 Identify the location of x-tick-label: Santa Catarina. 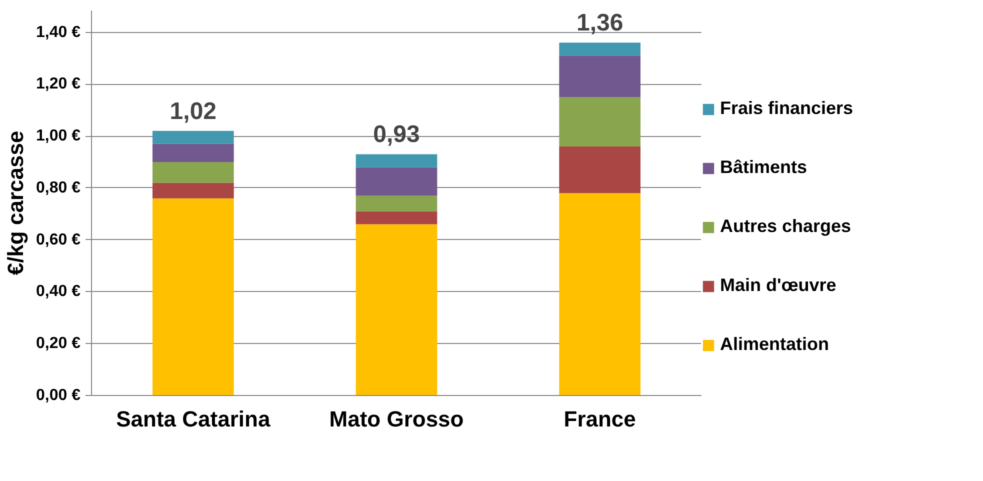
(193, 419).